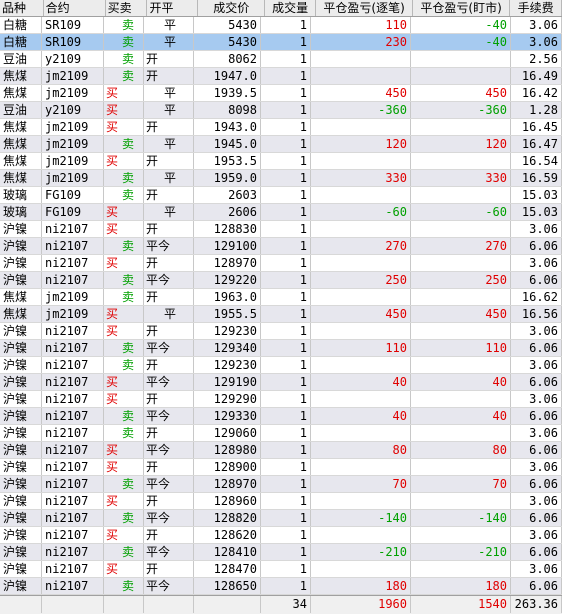 The height and width of the screenshot is (614, 562). I want to click on table-row: 沪镍 ni2107 买 开 128900 1 3.06, so click(281, 467).